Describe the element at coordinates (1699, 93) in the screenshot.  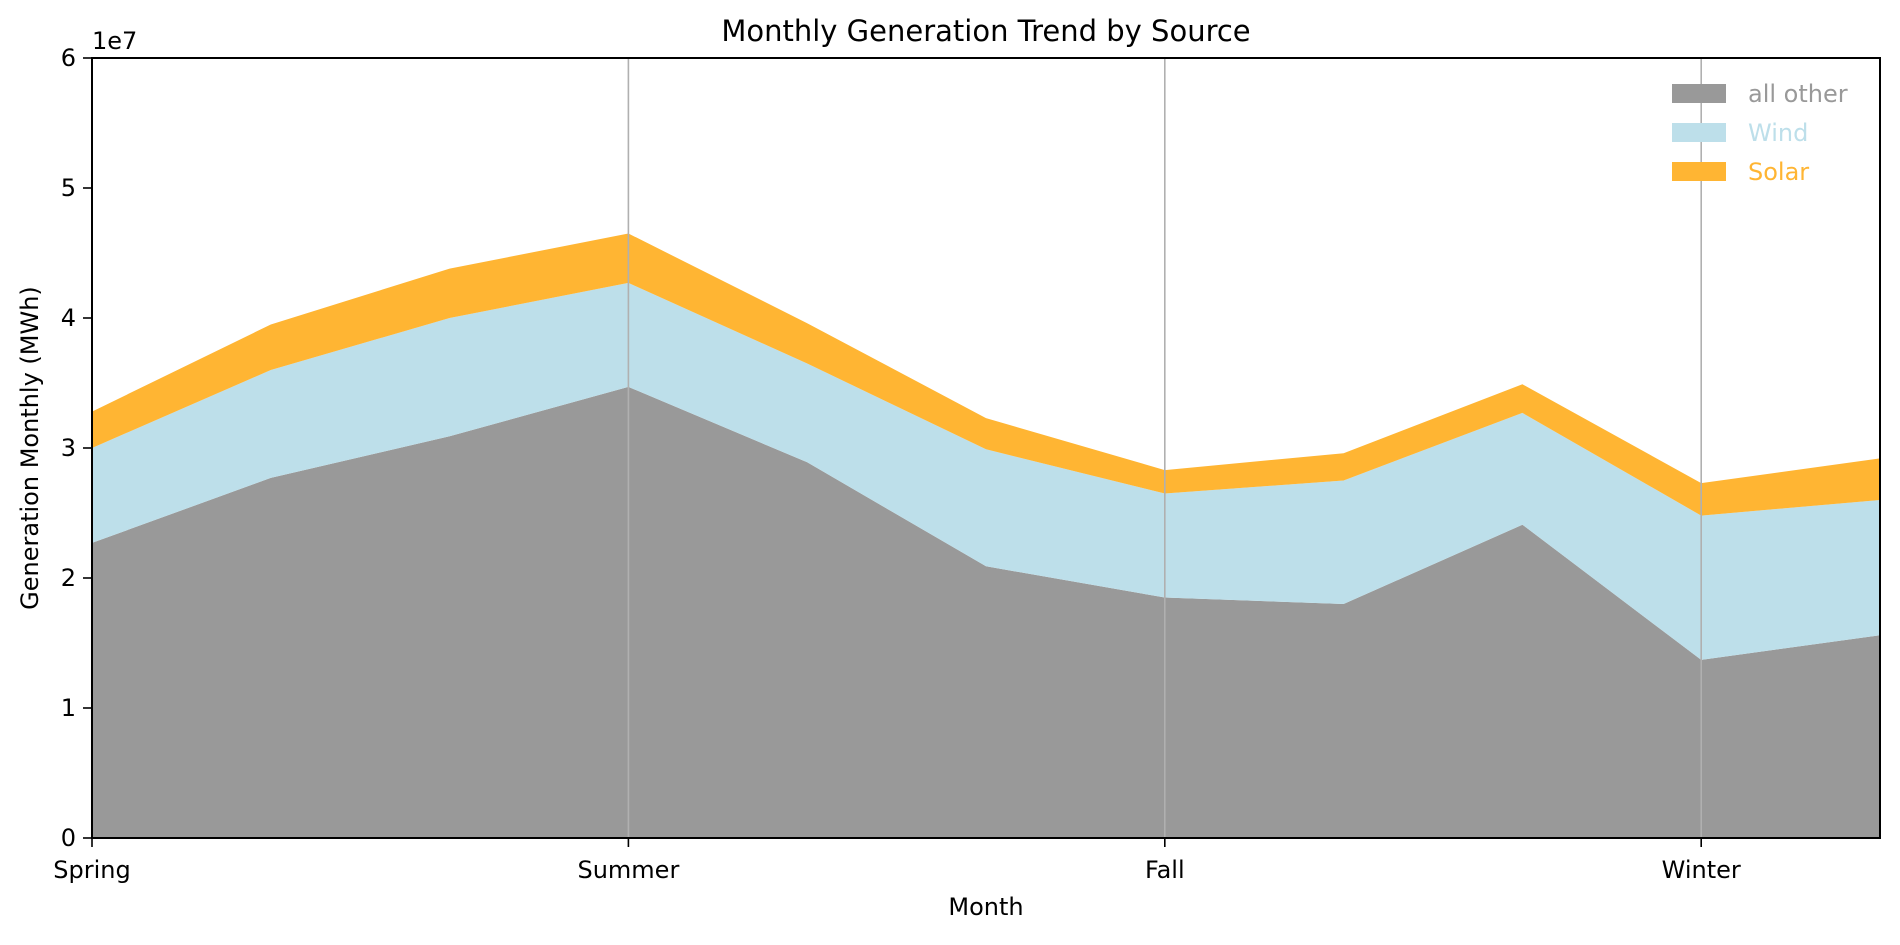
I see `legend-swatch-all-other` at that location.